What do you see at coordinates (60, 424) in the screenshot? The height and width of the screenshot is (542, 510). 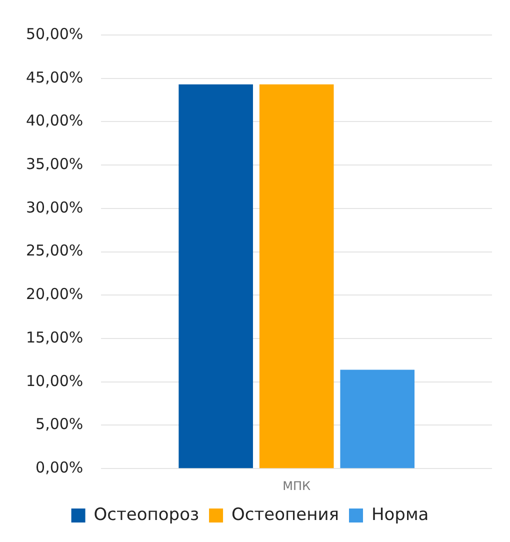 I see `y-tick-label: 5,00%` at bounding box center [60, 424].